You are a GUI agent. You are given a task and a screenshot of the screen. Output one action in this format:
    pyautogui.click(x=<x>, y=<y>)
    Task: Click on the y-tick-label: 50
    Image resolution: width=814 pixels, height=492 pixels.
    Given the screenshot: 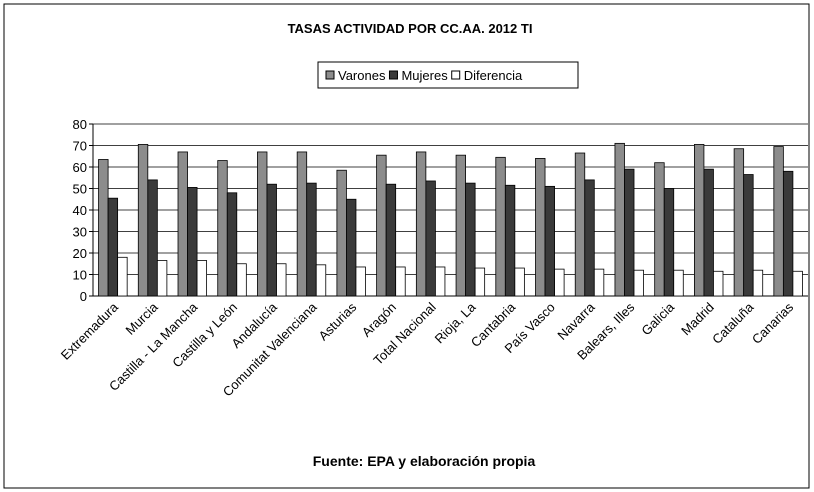 What is the action you would take?
    pyautogui.click(x=80, y=189)
    